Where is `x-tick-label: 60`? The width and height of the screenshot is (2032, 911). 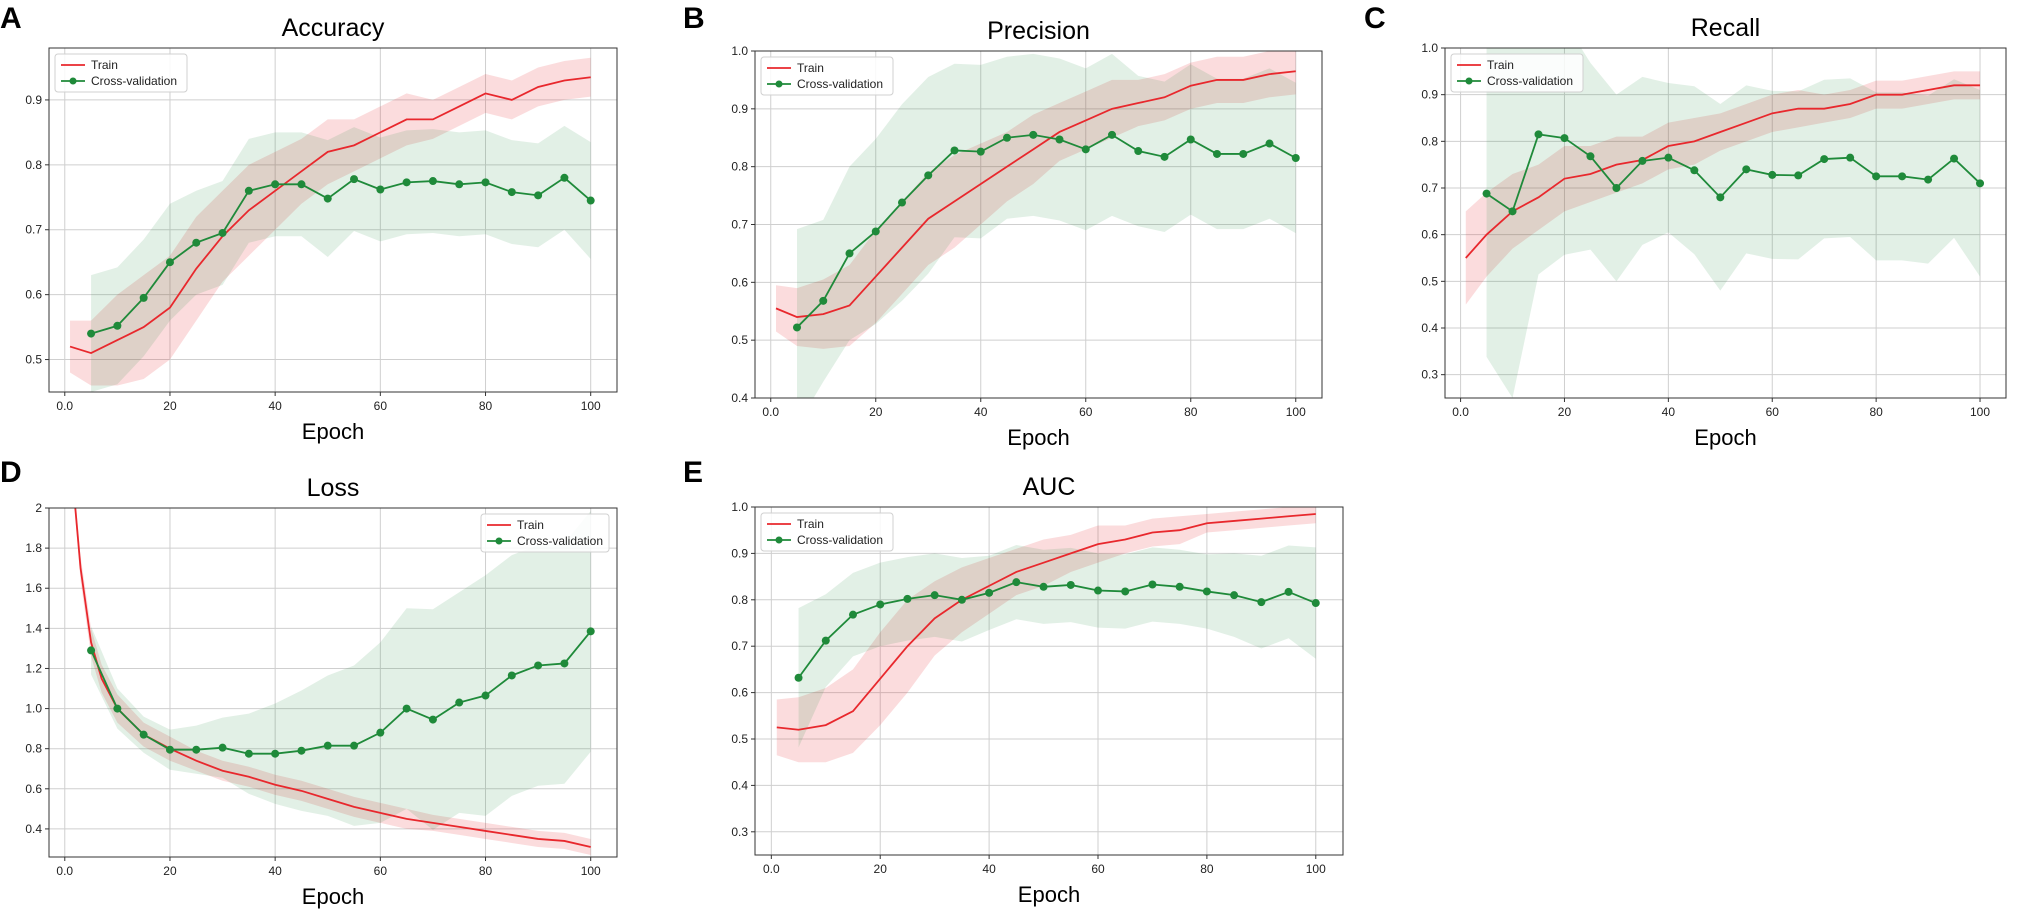
x-tick-label: 60 is located at coordinates (1086, 412).